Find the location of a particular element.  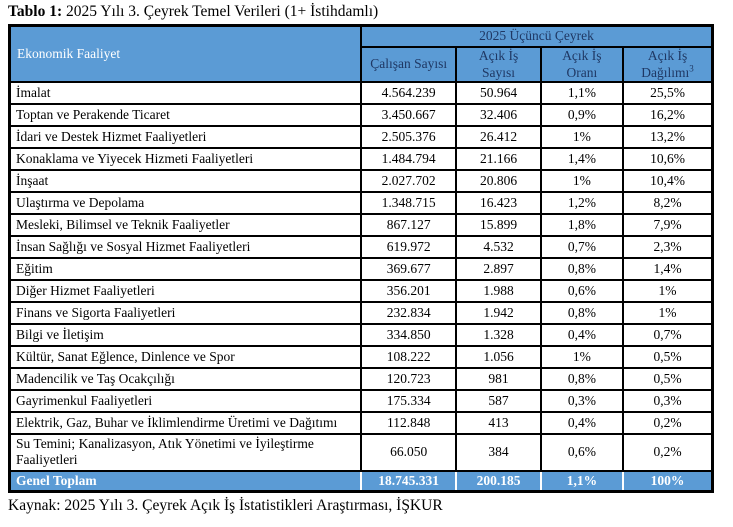

cell-acik: 1.988 is located at coordinates (498, 291).